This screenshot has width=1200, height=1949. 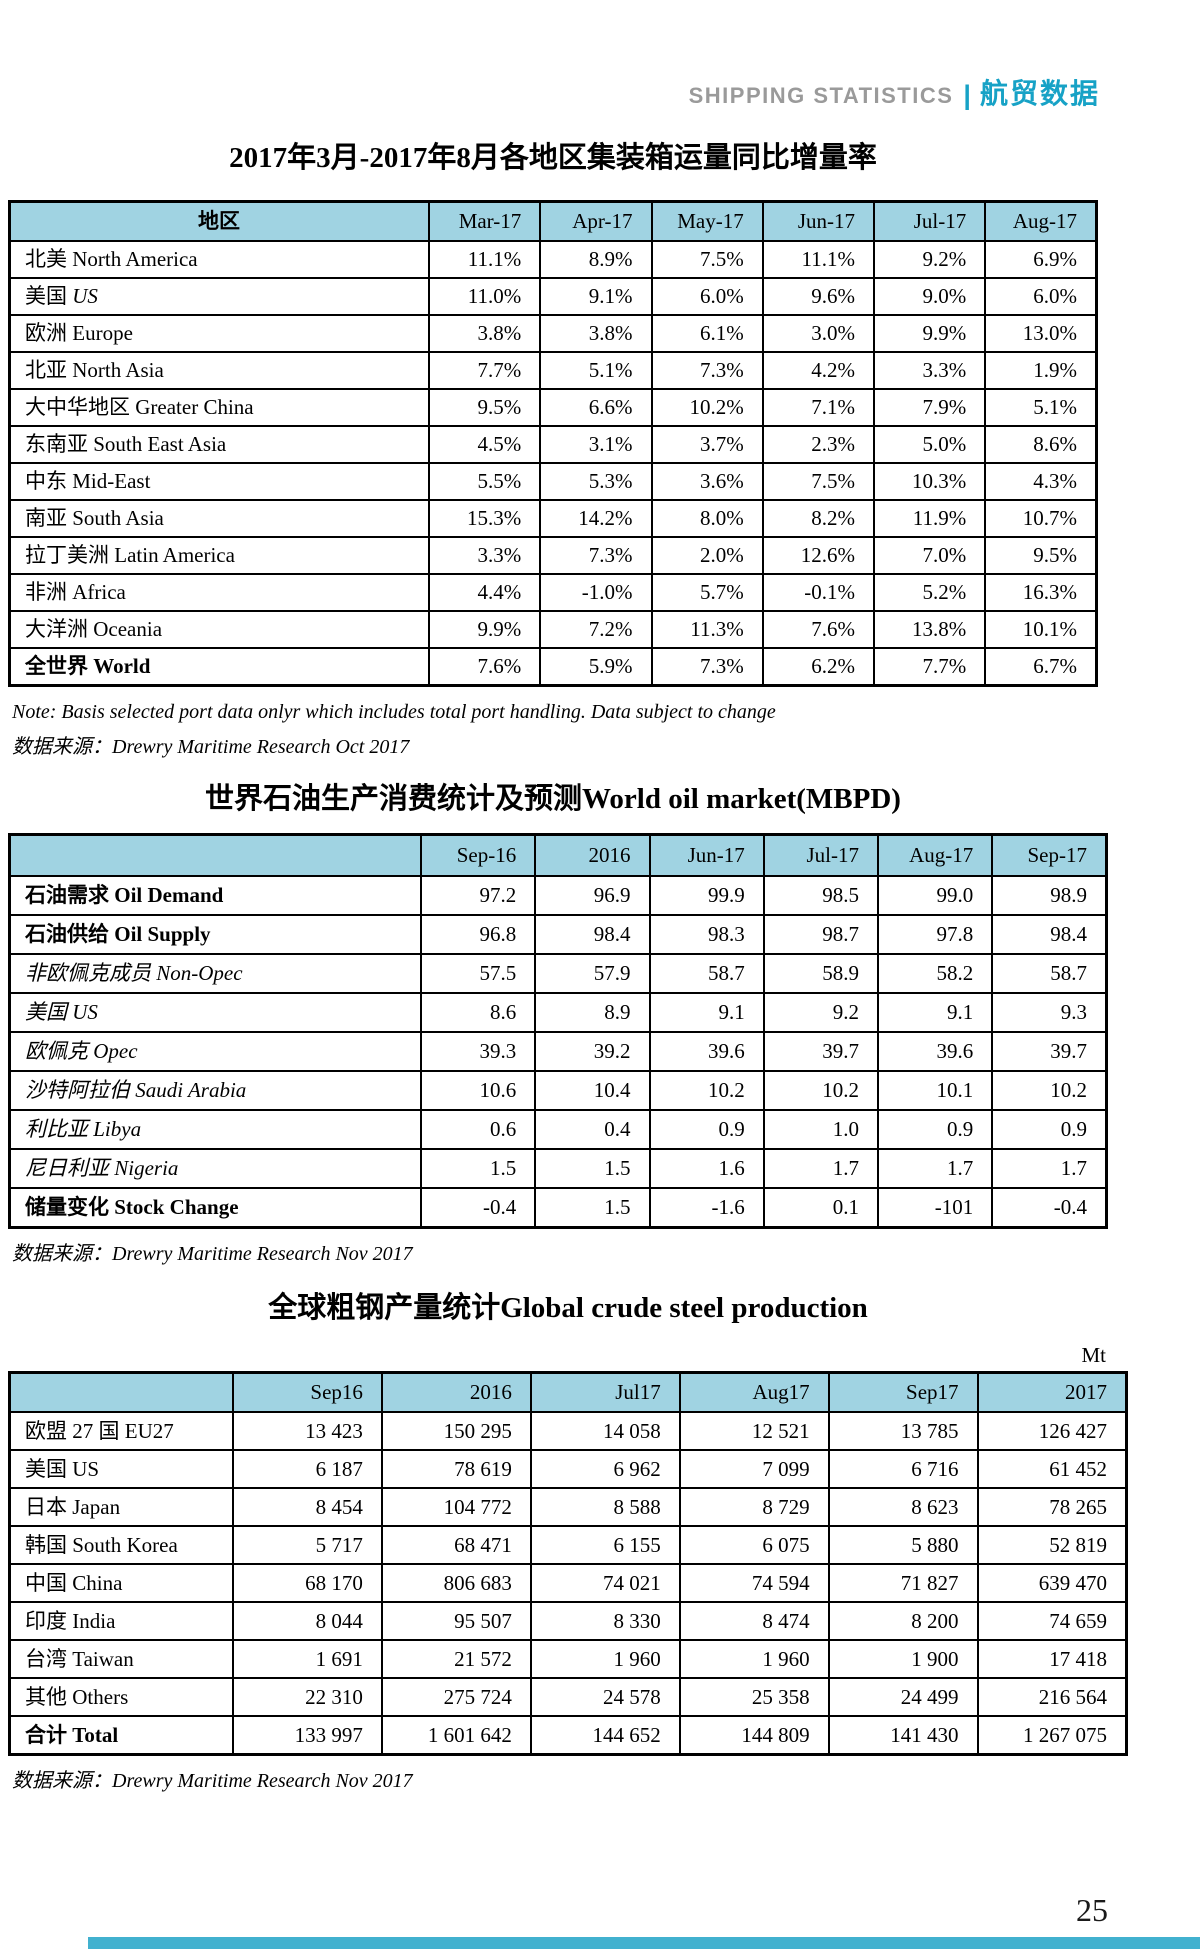 I want to click on row-label-en: Mid-East, so click(x=109, y=481).